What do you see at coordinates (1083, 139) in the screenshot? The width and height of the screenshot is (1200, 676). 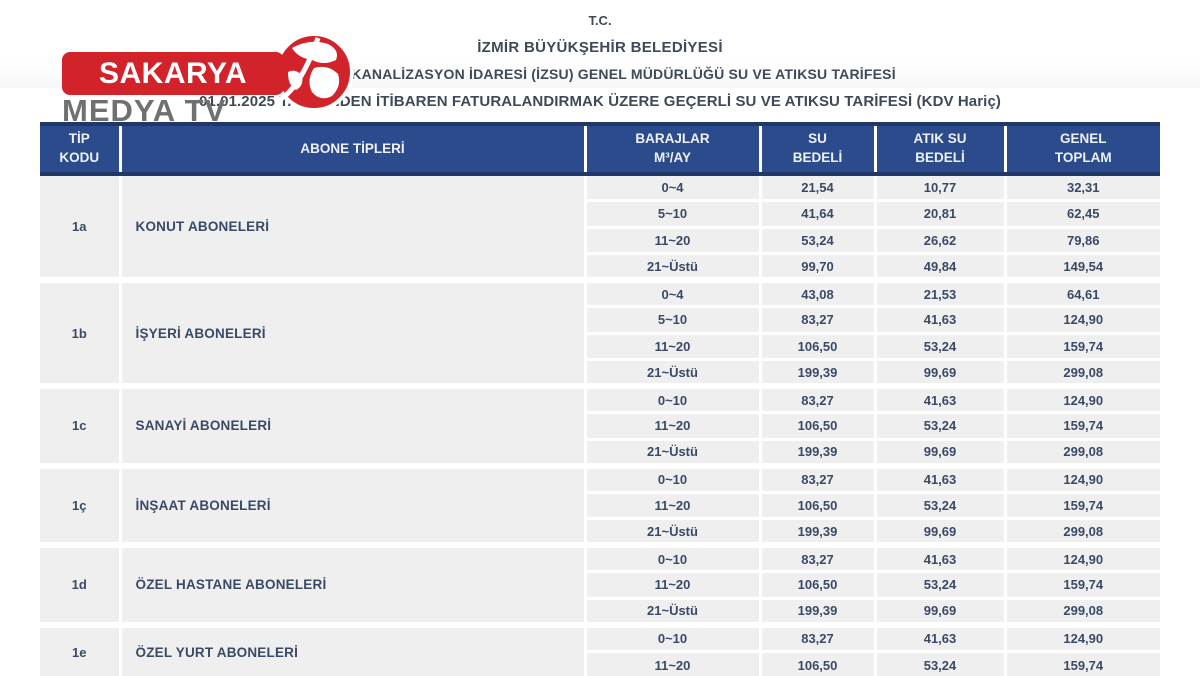 I see `col-header-line: GENEL` at bounding box center [1083, 139].